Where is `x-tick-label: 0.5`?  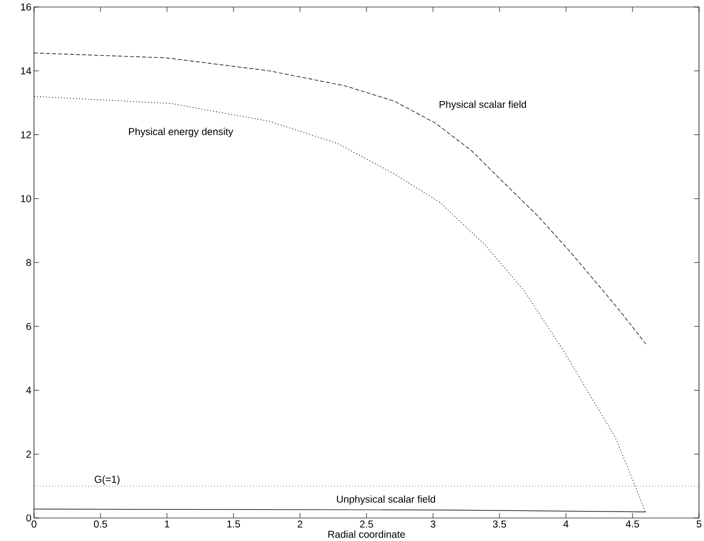 x-tick-label: 0.5 is located at coordinates (101, 524).